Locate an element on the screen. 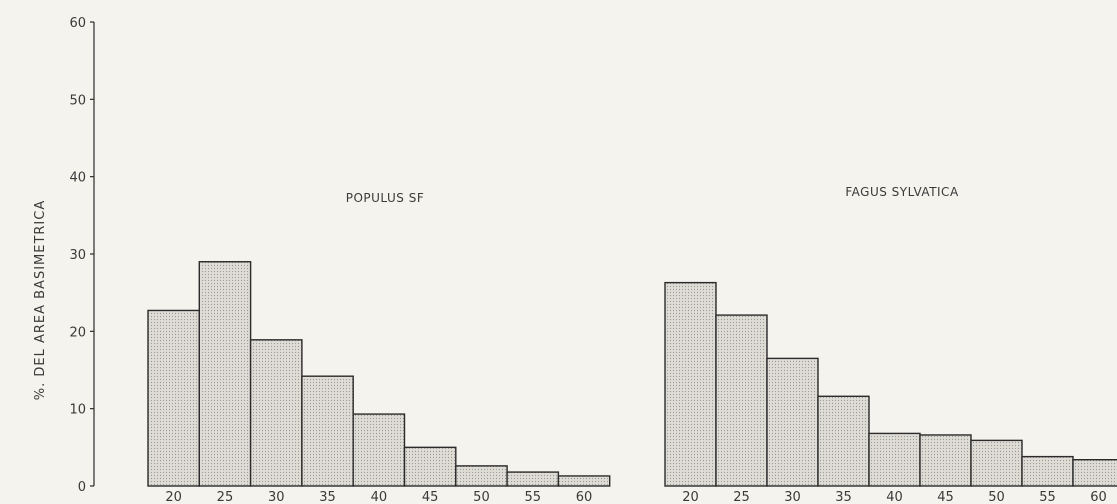 The image size is (1117, 504). y-tick-label: 0 is located at coordinates (82, 487).